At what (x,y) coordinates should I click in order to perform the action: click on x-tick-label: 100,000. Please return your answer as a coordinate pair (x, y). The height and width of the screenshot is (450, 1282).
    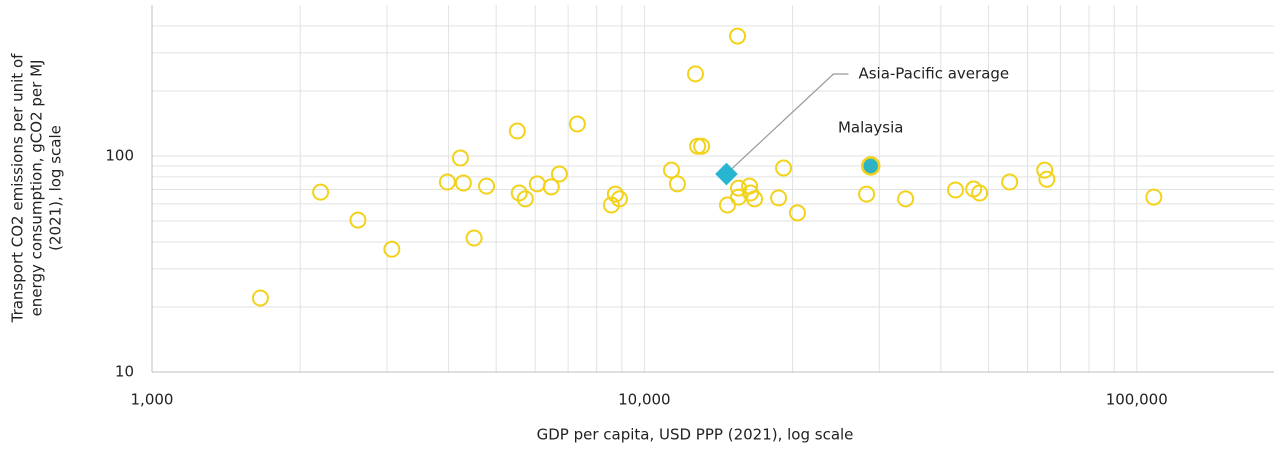
    Looking at the image, I should click on (1137, 400).